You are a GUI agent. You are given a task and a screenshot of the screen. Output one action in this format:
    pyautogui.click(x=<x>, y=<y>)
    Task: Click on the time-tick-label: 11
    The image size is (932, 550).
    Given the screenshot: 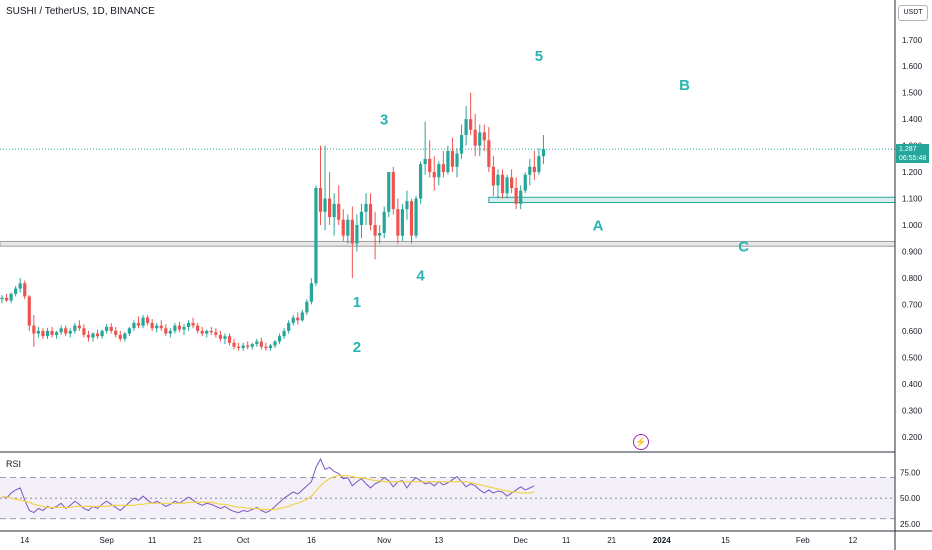 What is the action you would take?
    pyautogui.click(x=152, y=540)
    